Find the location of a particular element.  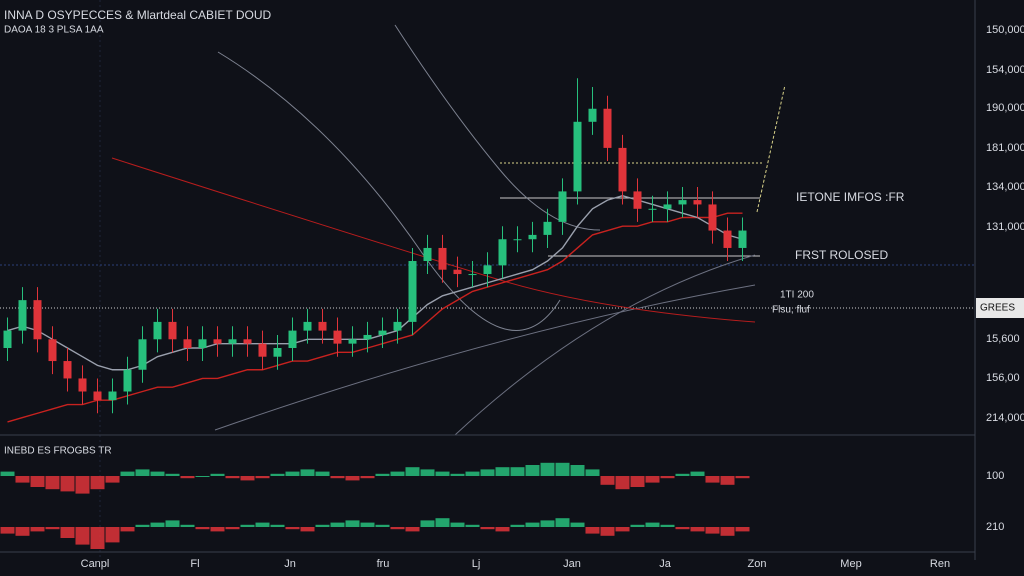

y-tick-label: 150,000 is located at coordinates (1005, 30).